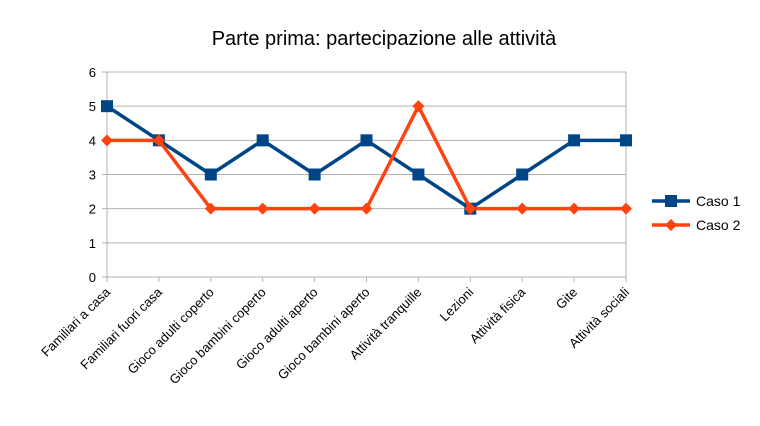 The height and width of the screenshot is (426, 760). I want to click on y-axis-ticks: 0 1 2 3 4 5 6, so click(92, 175).